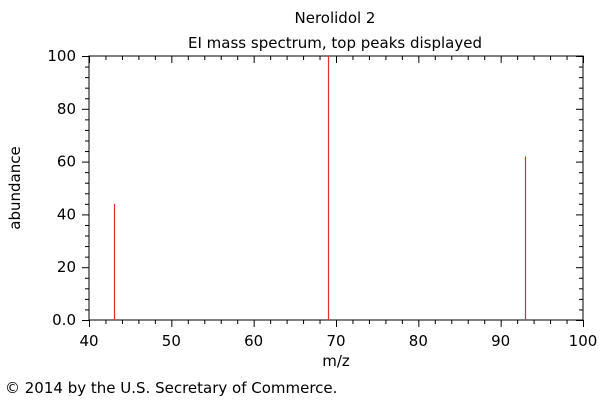 The image size is (600, 400). Describe the element at coordinates (64, 320) in the screenshot. I see `y-tick-label: 0.0` at that location.